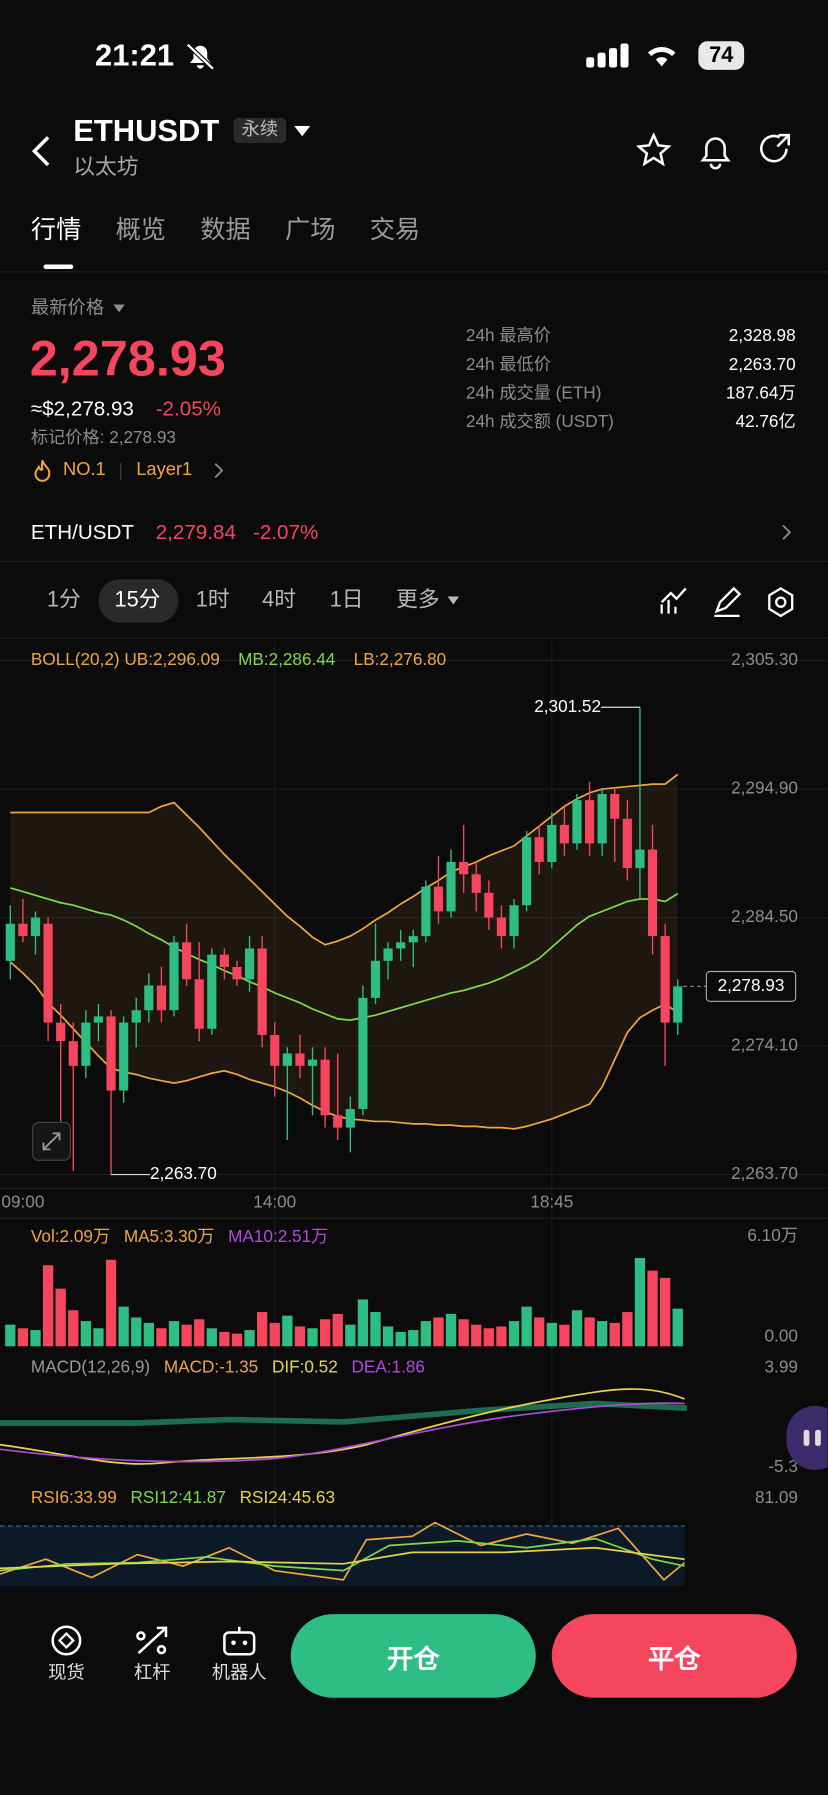 The image size is (828, 1795). What do you see at coordinates (63, 600) in the screenshot?
I see `interval: 1分` at bounding box center [63, 600].